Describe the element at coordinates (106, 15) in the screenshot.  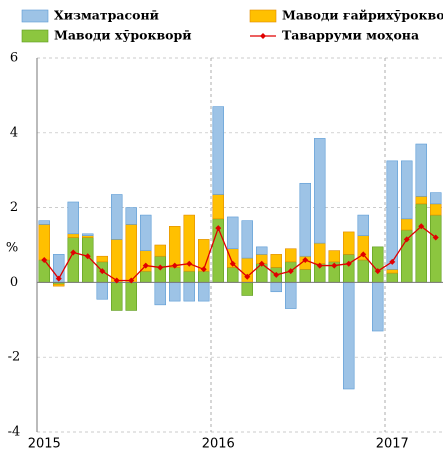
I see `legend-label: Хизматрасонӣ` at that location.